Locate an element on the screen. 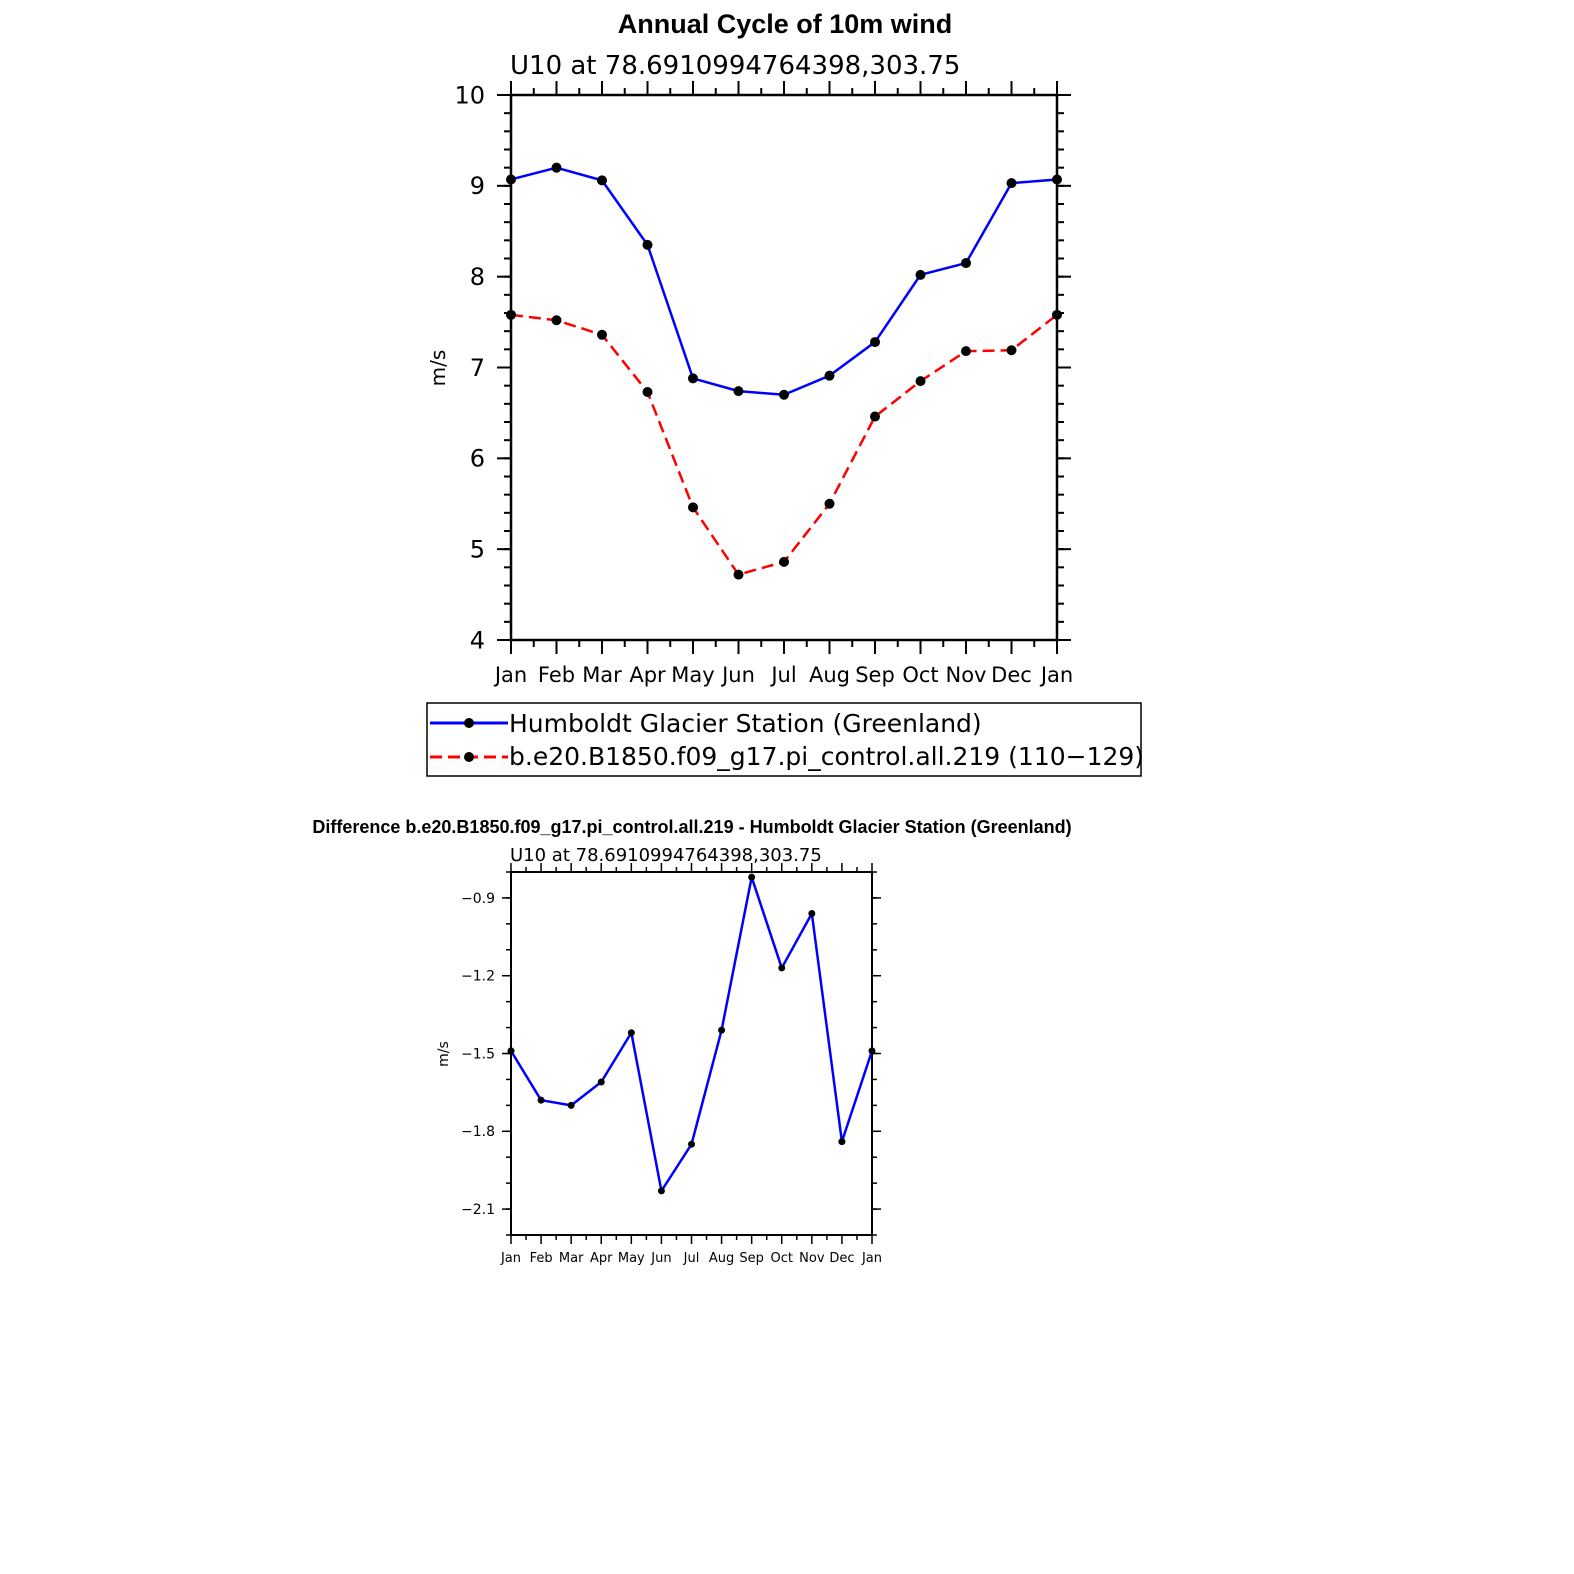 This screenshot has height=1574, width=1574. chart1-title: Annual Cycle of 10m wind is located at coordinates (785, 24).